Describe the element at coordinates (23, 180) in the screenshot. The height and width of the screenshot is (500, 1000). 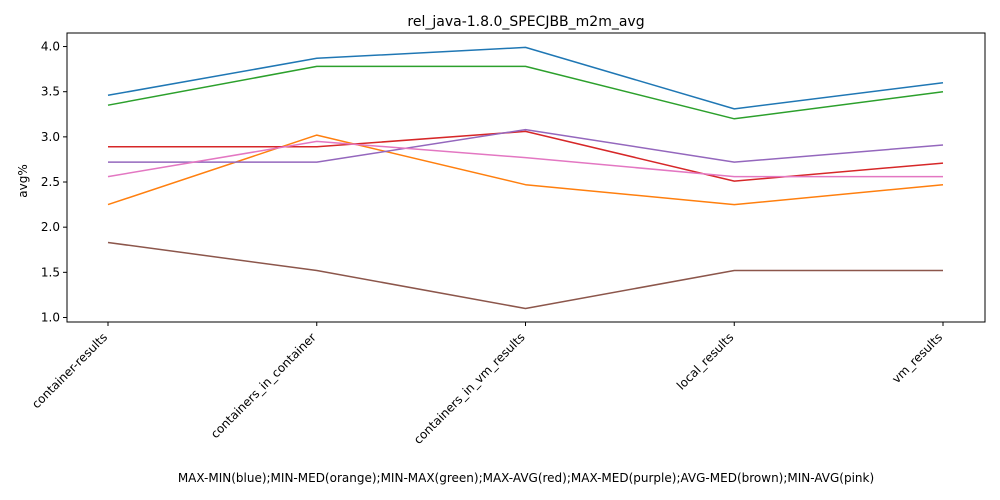
I see `y-axis-label: avg%` at that location.